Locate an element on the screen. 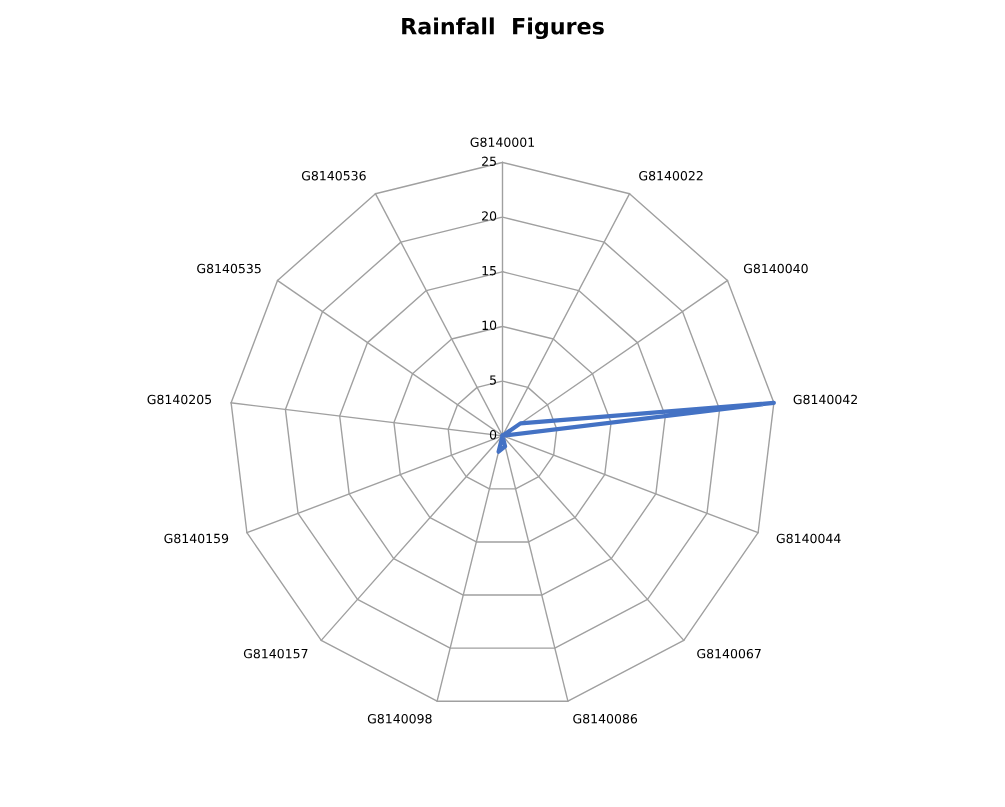 Image resolution: width=1005 pixels, height=807 pixels. spoke-label: G8140001 is located at coordinates (502, 142).